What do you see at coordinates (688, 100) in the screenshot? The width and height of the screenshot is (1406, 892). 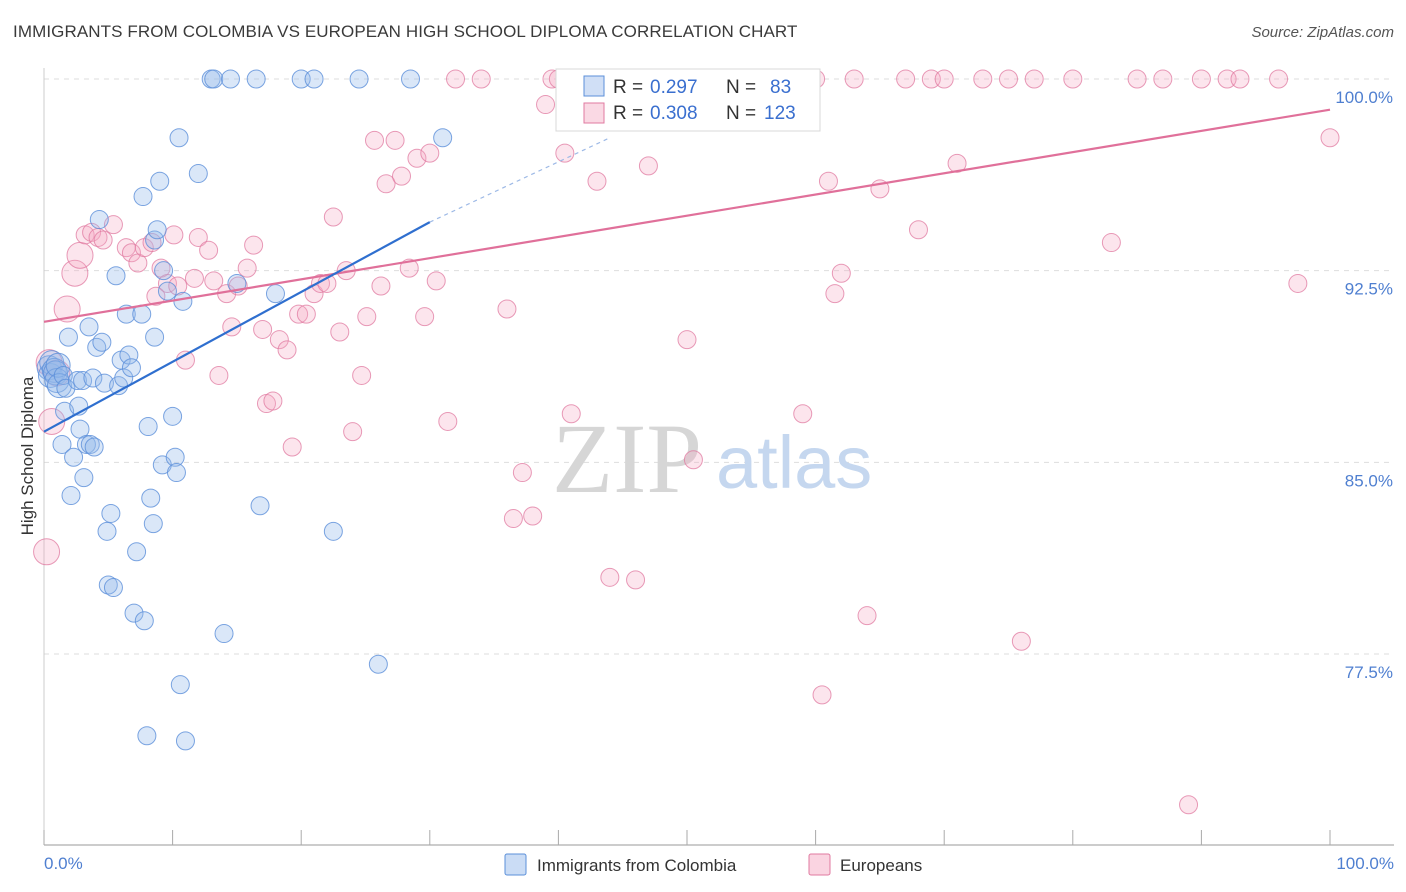 I see `legend-box-frame` at bounding box center [688, 100].